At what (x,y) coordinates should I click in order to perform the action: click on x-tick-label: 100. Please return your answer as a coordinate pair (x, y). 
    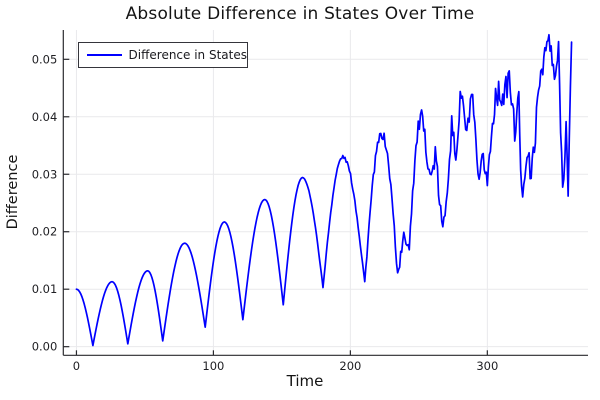
    Looking at the image, I should click on (213, 366).